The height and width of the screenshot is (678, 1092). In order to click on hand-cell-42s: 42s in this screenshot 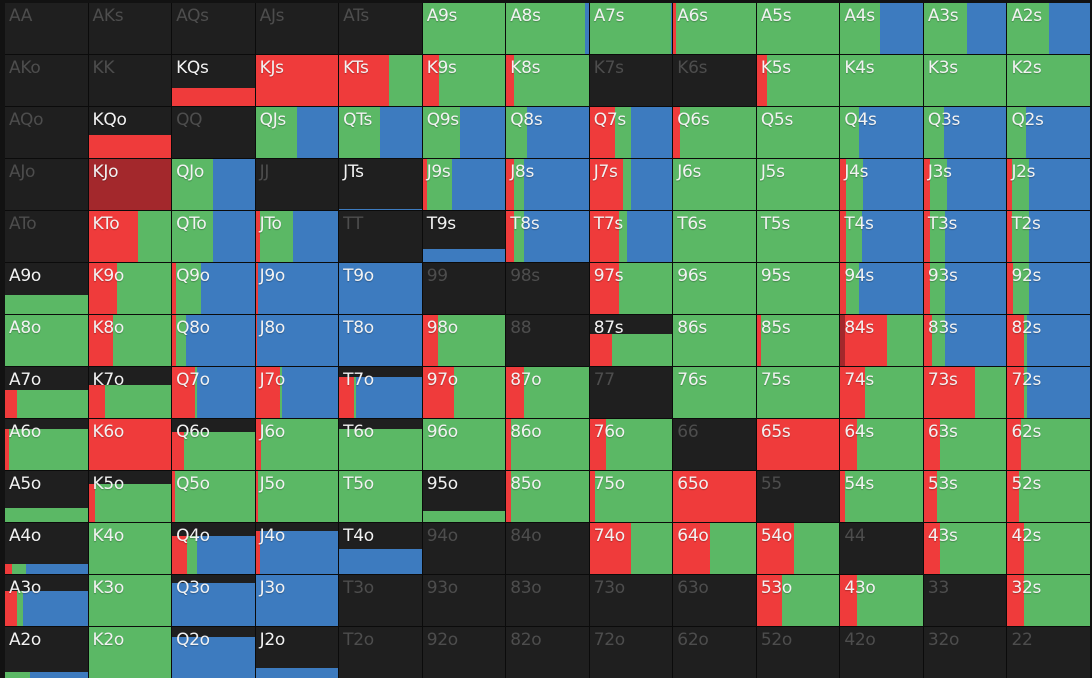, I will do `click(1048, 548)`.